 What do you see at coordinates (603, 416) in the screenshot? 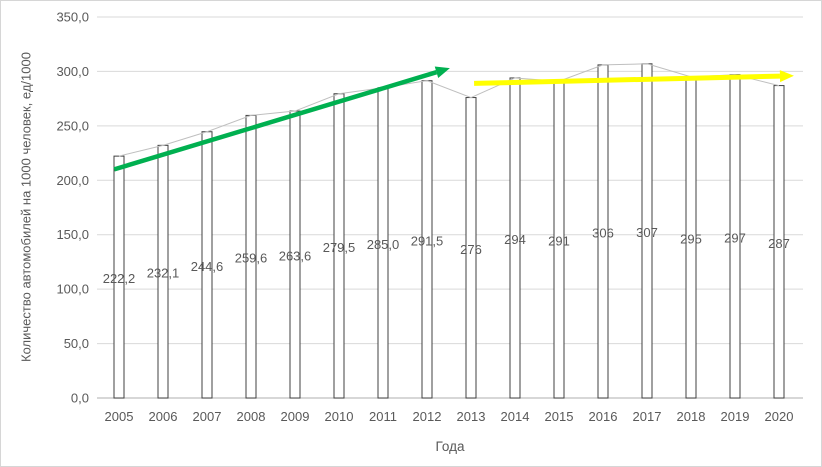
I see `x-tick-label: 2016` at bounding box center [603, 416].